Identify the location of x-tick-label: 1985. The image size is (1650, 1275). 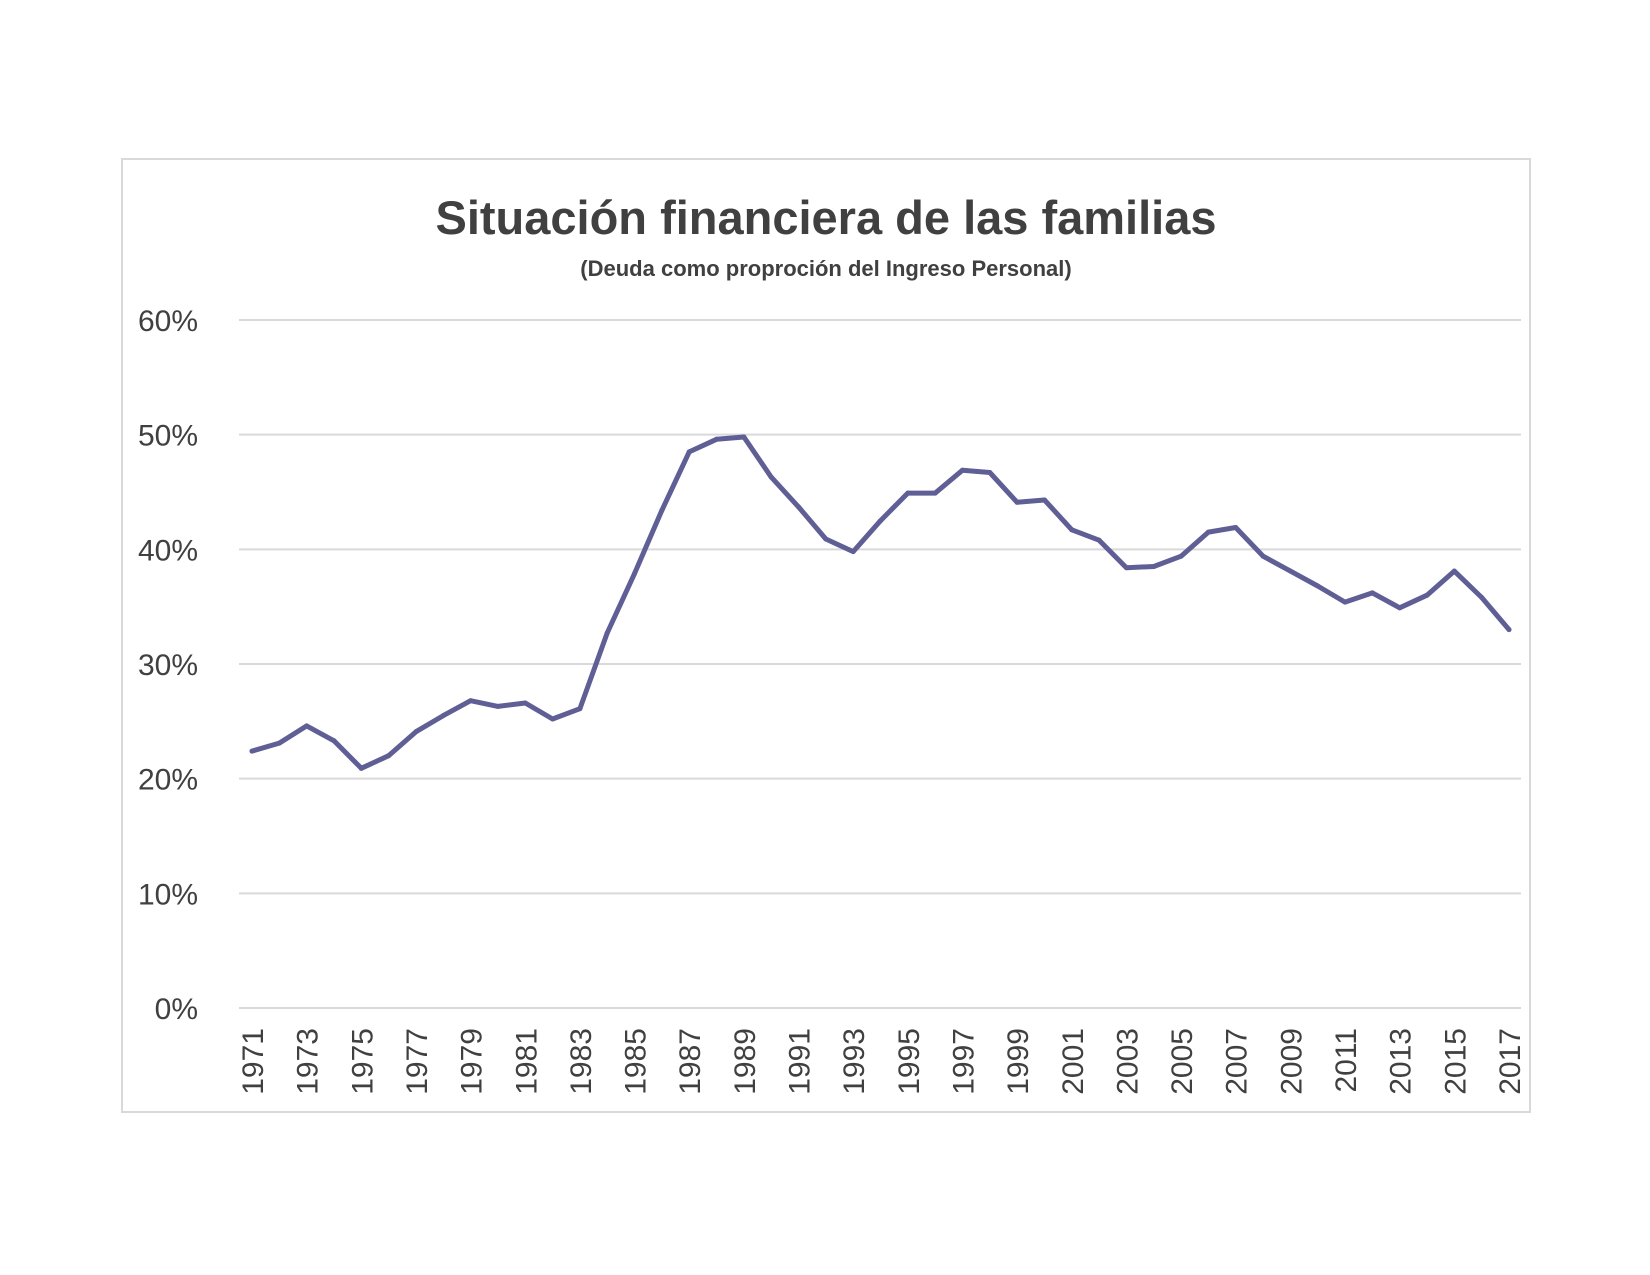
(636, 1061).